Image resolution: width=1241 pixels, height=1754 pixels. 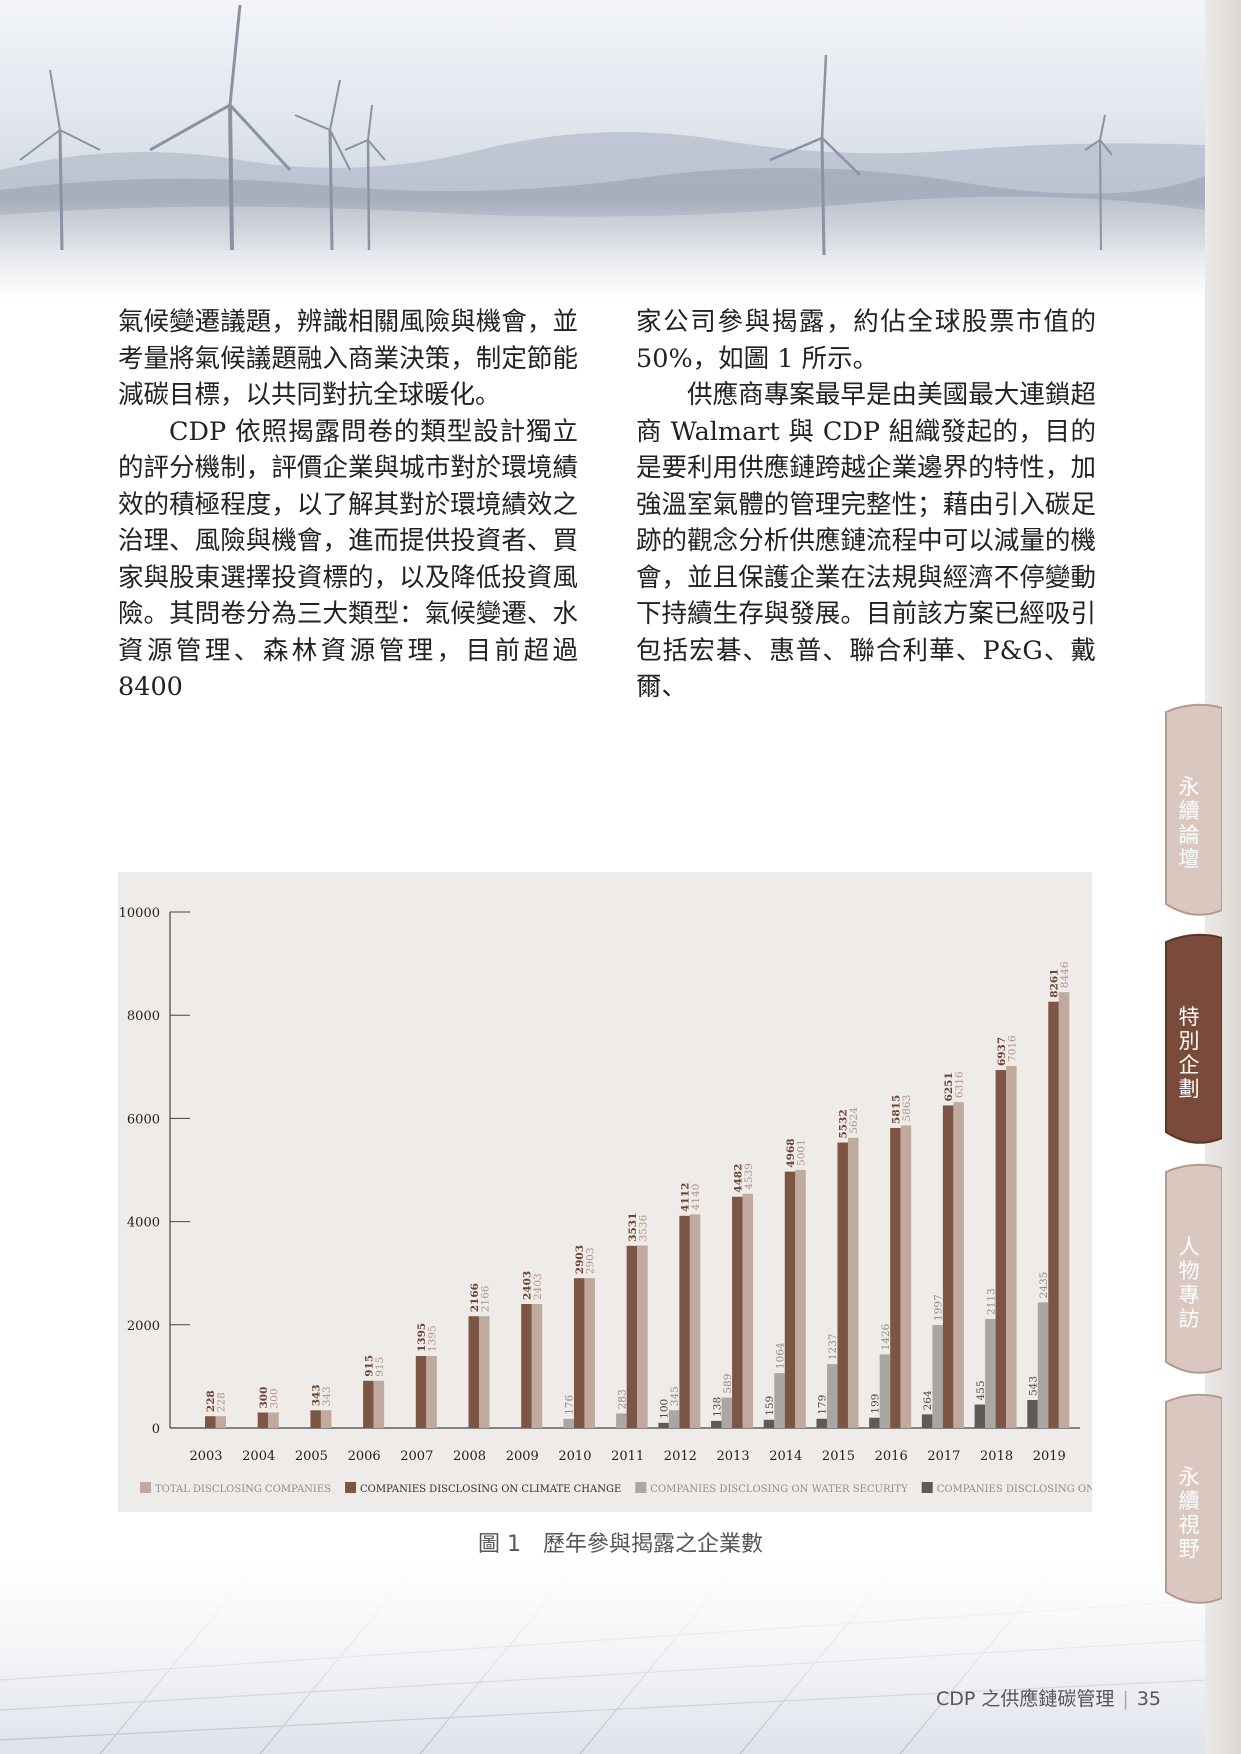 I want to click on data-label-climate: 5532, so click(x=844, y=1123).